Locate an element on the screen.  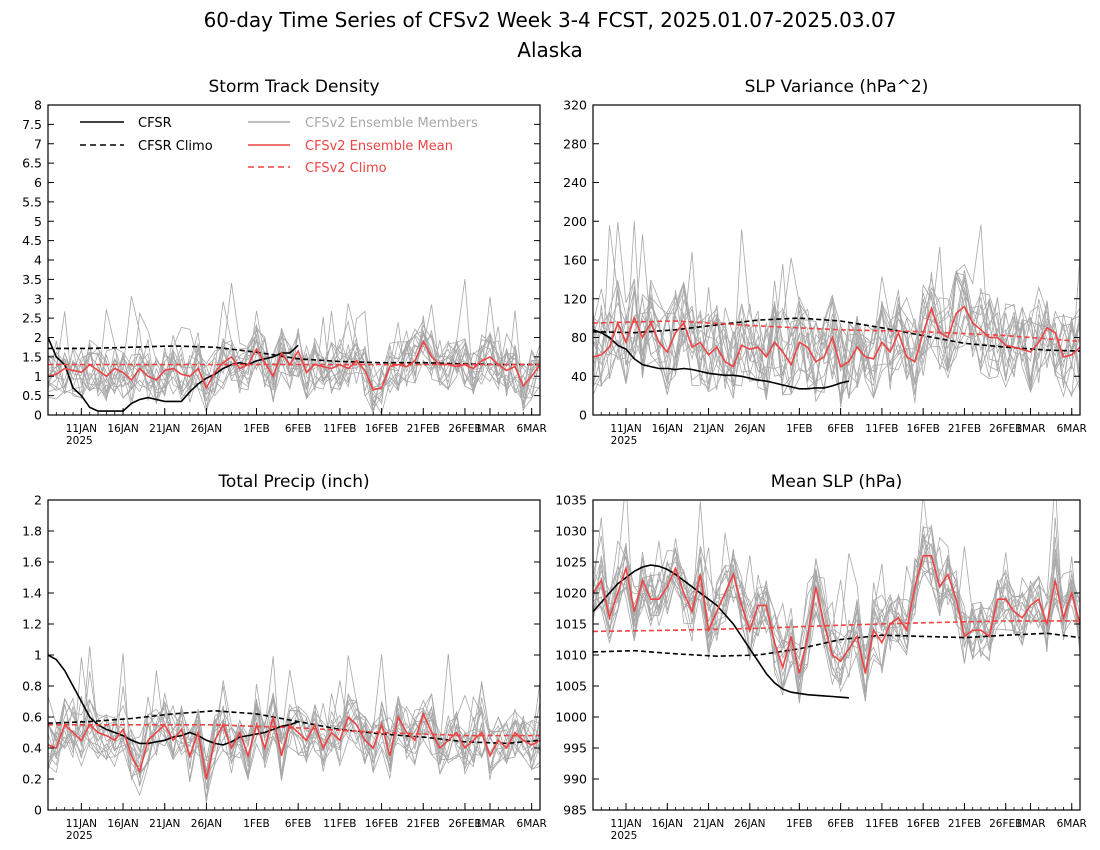
y-tick-label: 3 is located at coordinates (38, 298).